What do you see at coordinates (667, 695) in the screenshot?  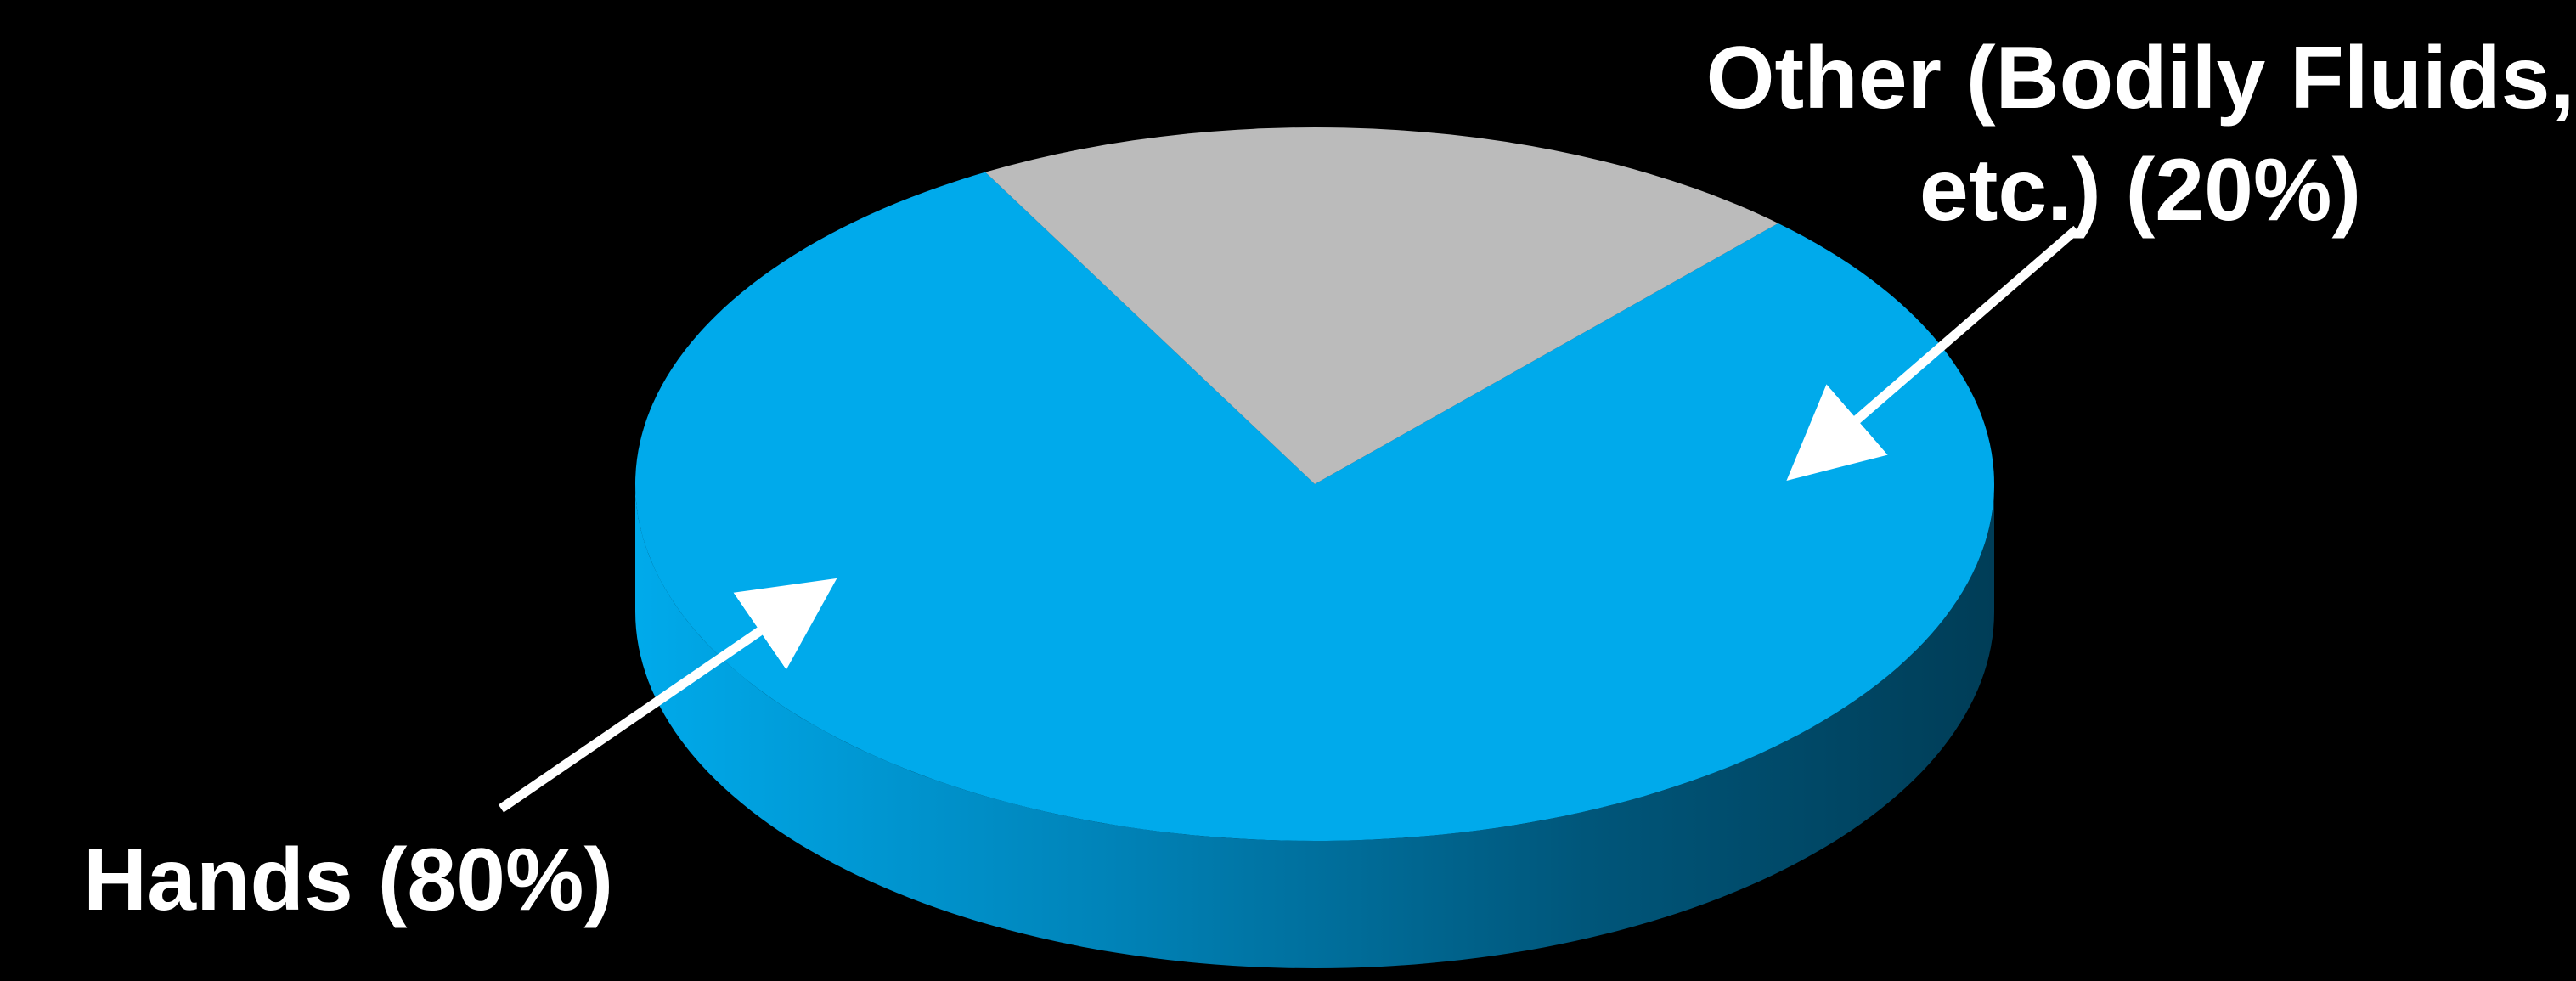 I see `callout-arrow-hands` at bounding box center [667, 695].